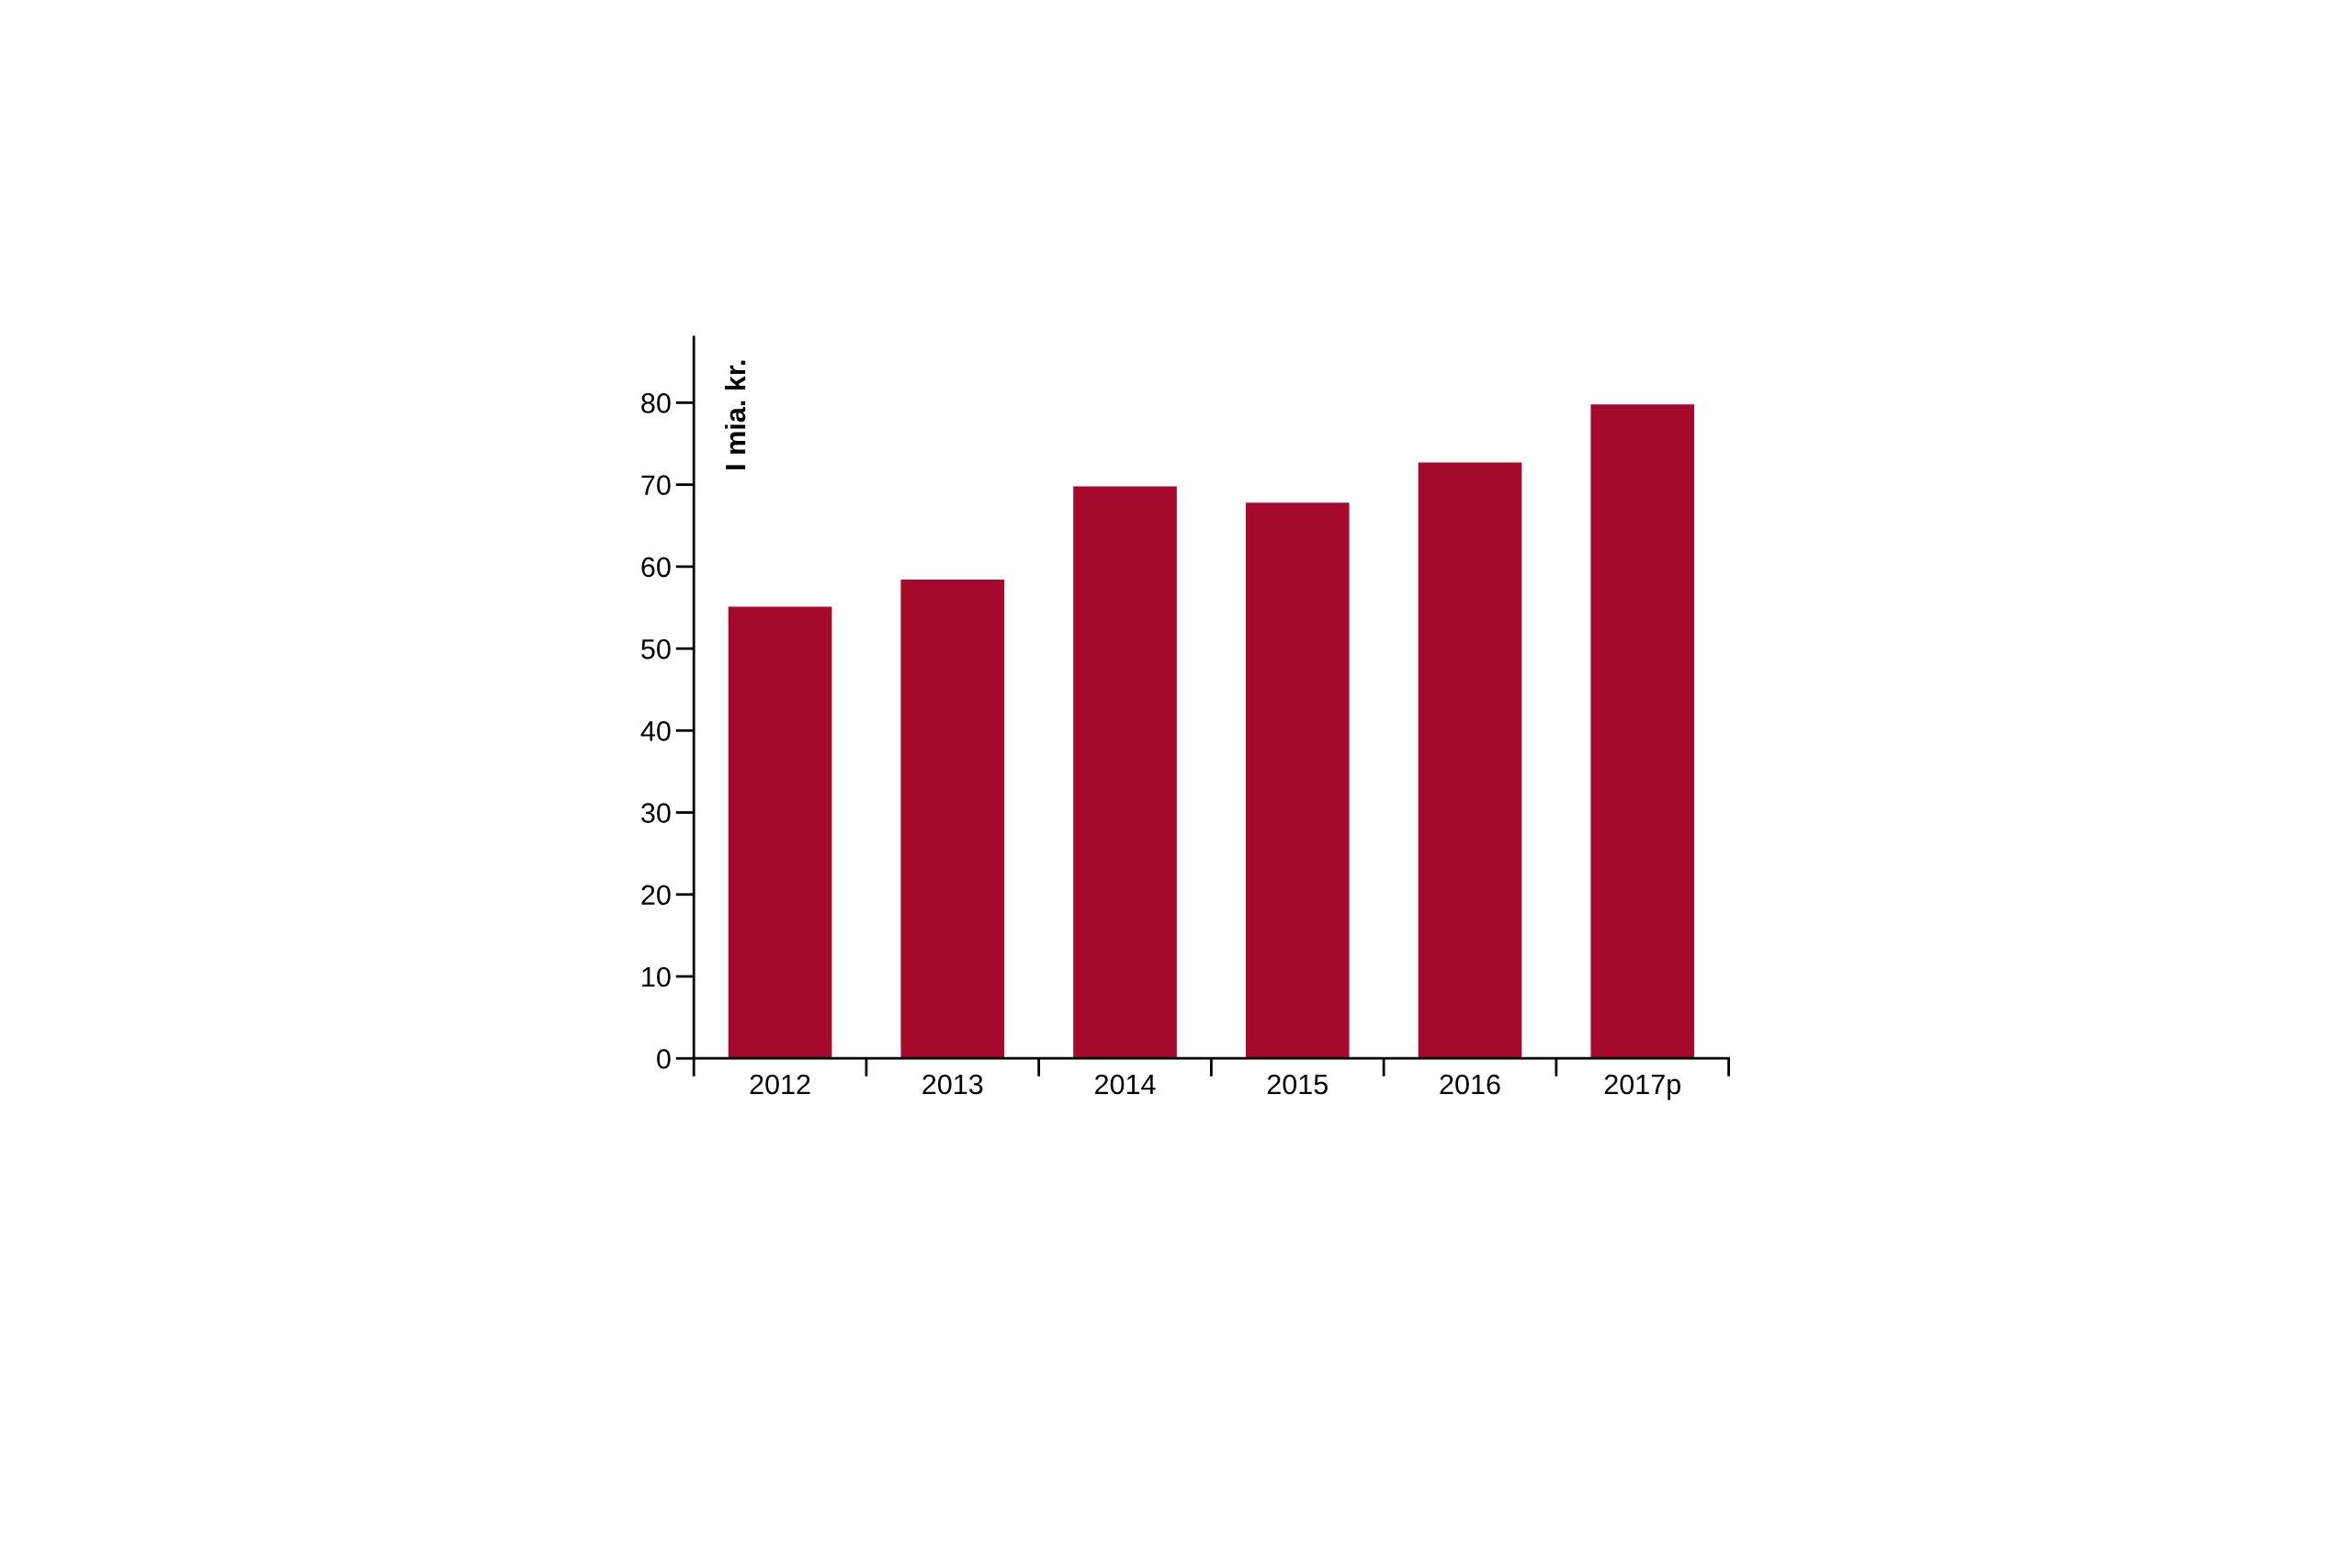 This screenshot has width=2352, height=1568. I want to click on y-tick-label: 10, so click(657, 976).